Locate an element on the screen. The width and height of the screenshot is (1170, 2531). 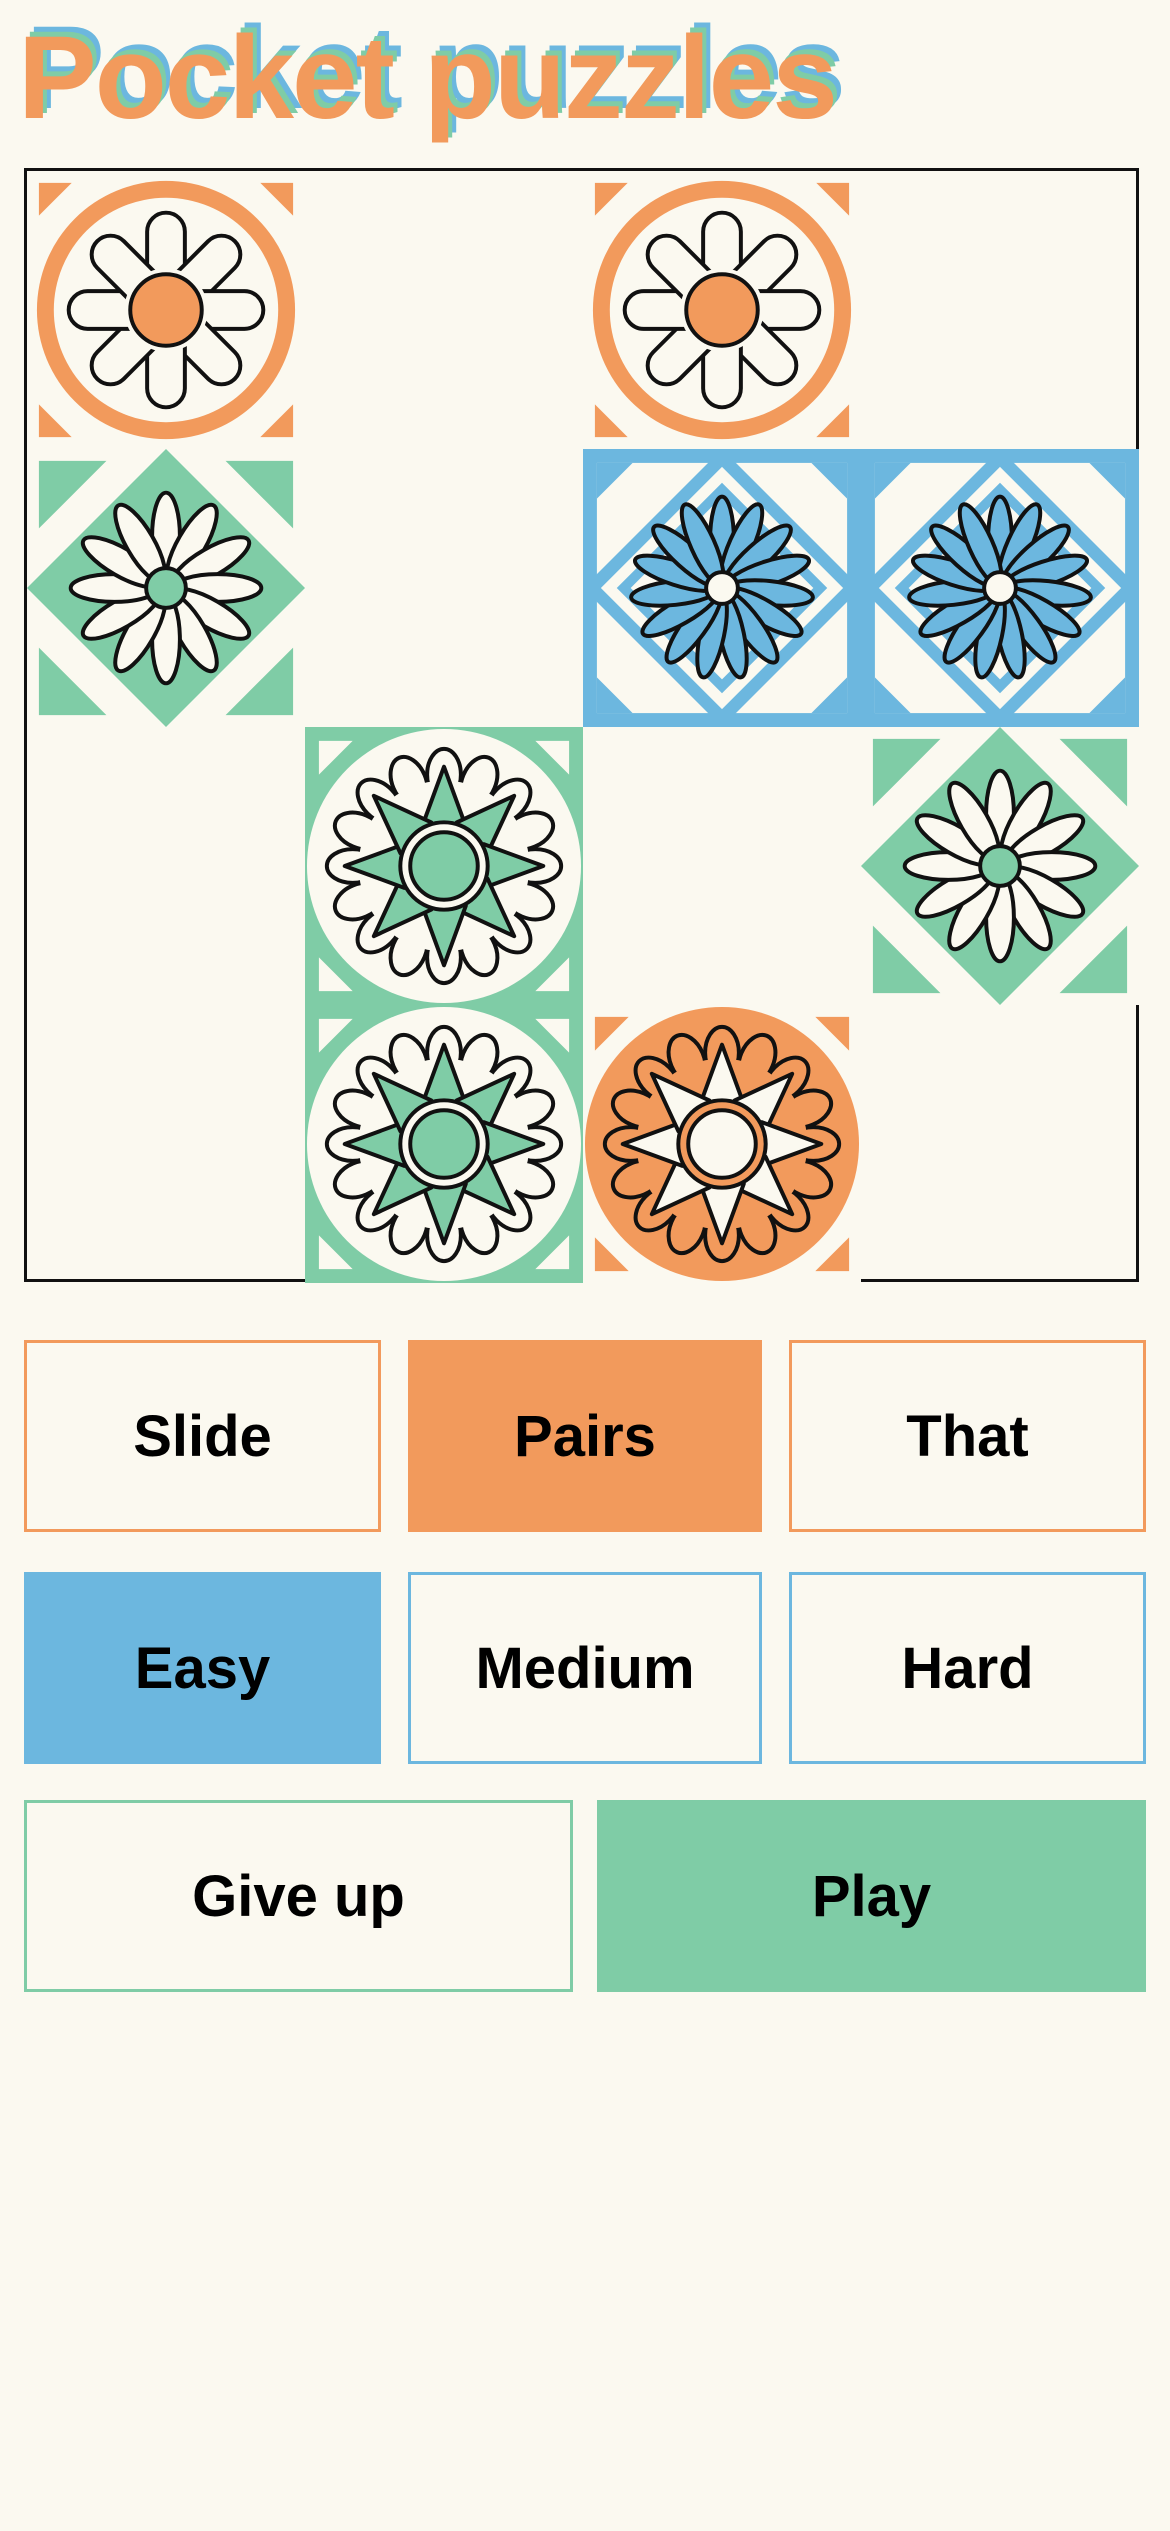
tile-r1-c0 is located at coordinates (166, 588).